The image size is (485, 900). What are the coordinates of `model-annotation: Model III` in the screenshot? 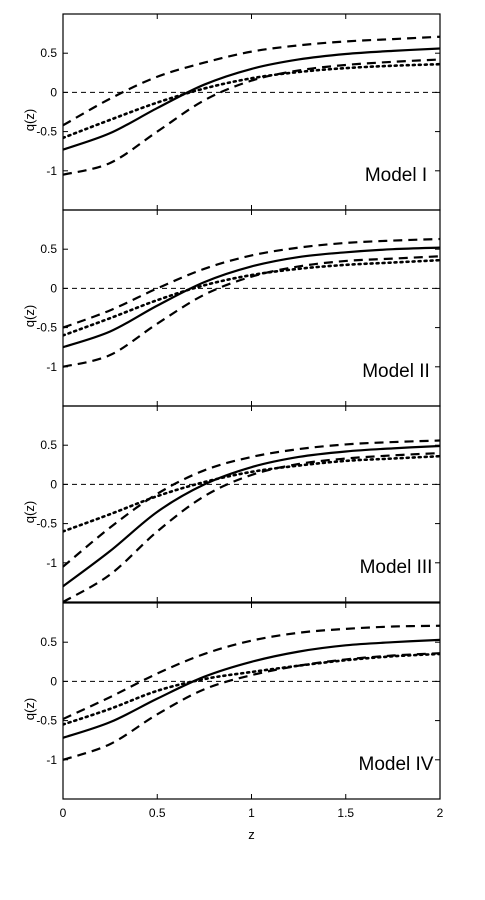 It's located at (396, 567).